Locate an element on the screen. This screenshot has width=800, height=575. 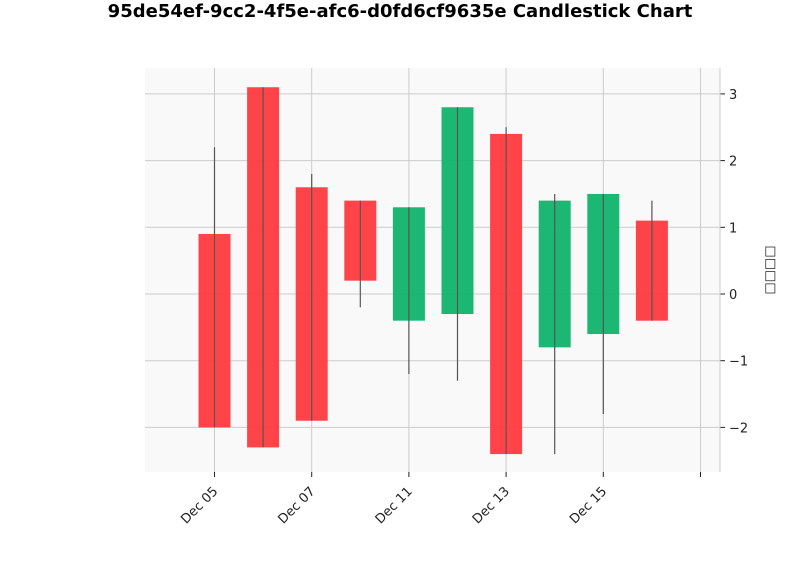
y-tick-label: 3 is located at coordinates (733, 95).